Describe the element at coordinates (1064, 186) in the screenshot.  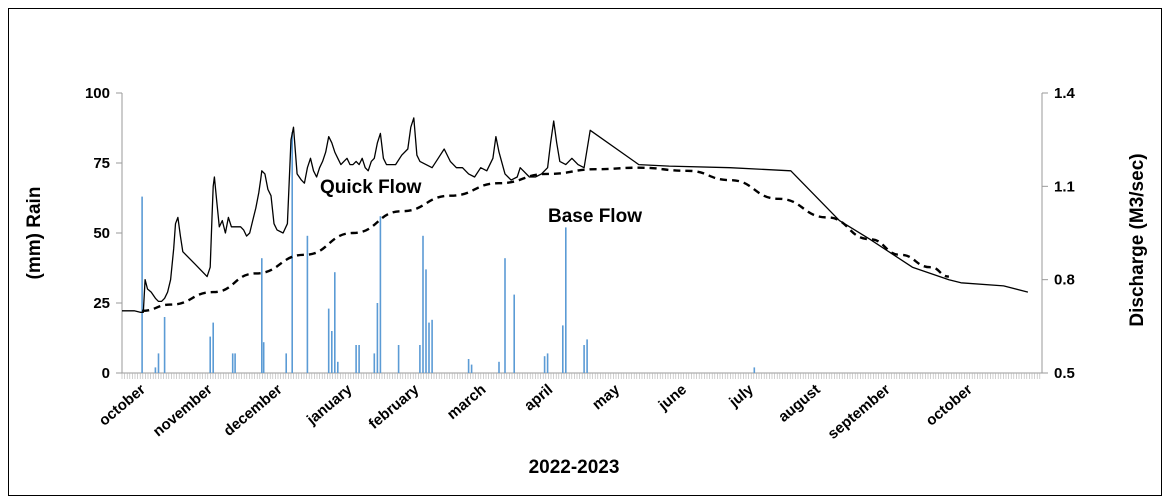
I see `y-right-tick-label: 1.1` at that location.